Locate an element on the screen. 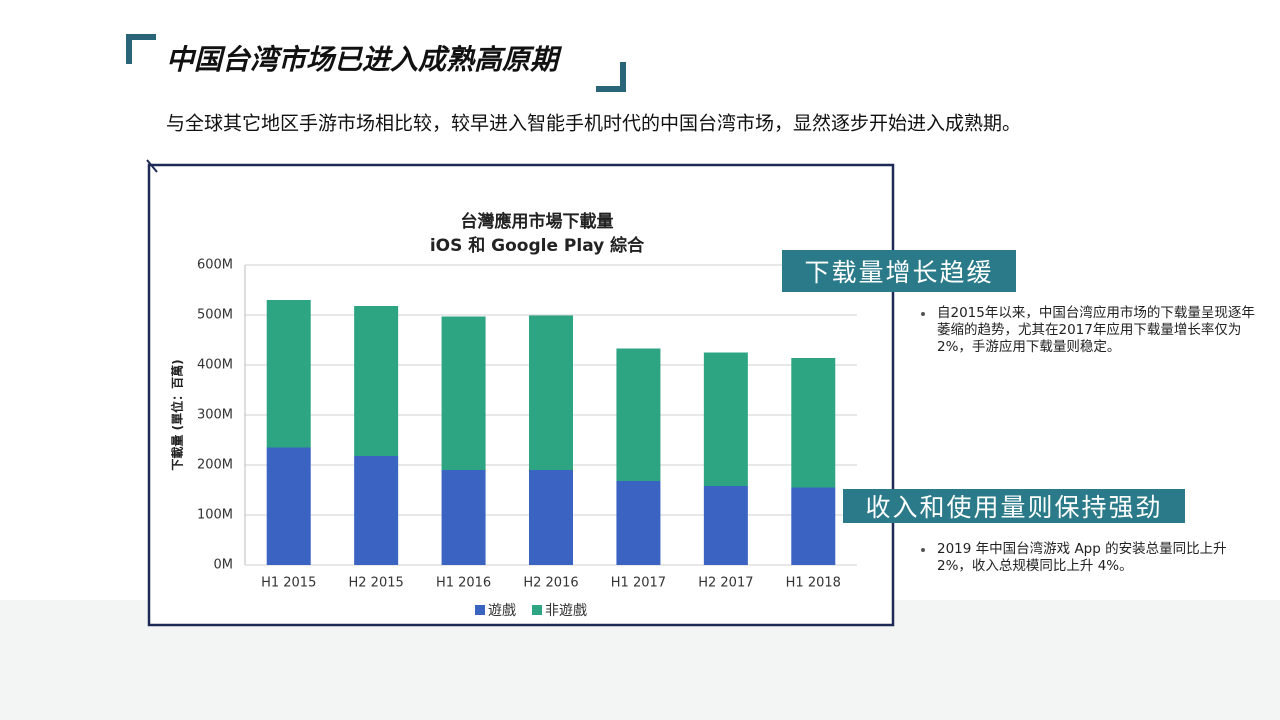 The width and height of the screenshot is (1280, 720). y-tick-label: 400M is located at coordinates (215, 365).